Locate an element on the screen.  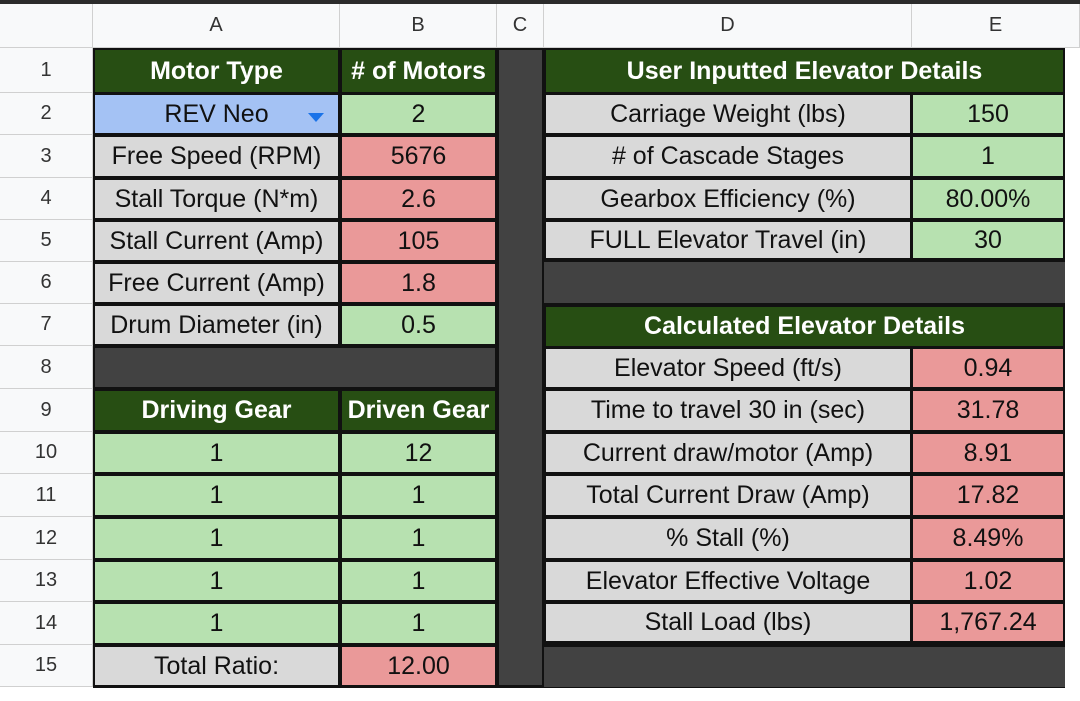
elevator-travel-input: 30 is located at coordinates (988, 240).